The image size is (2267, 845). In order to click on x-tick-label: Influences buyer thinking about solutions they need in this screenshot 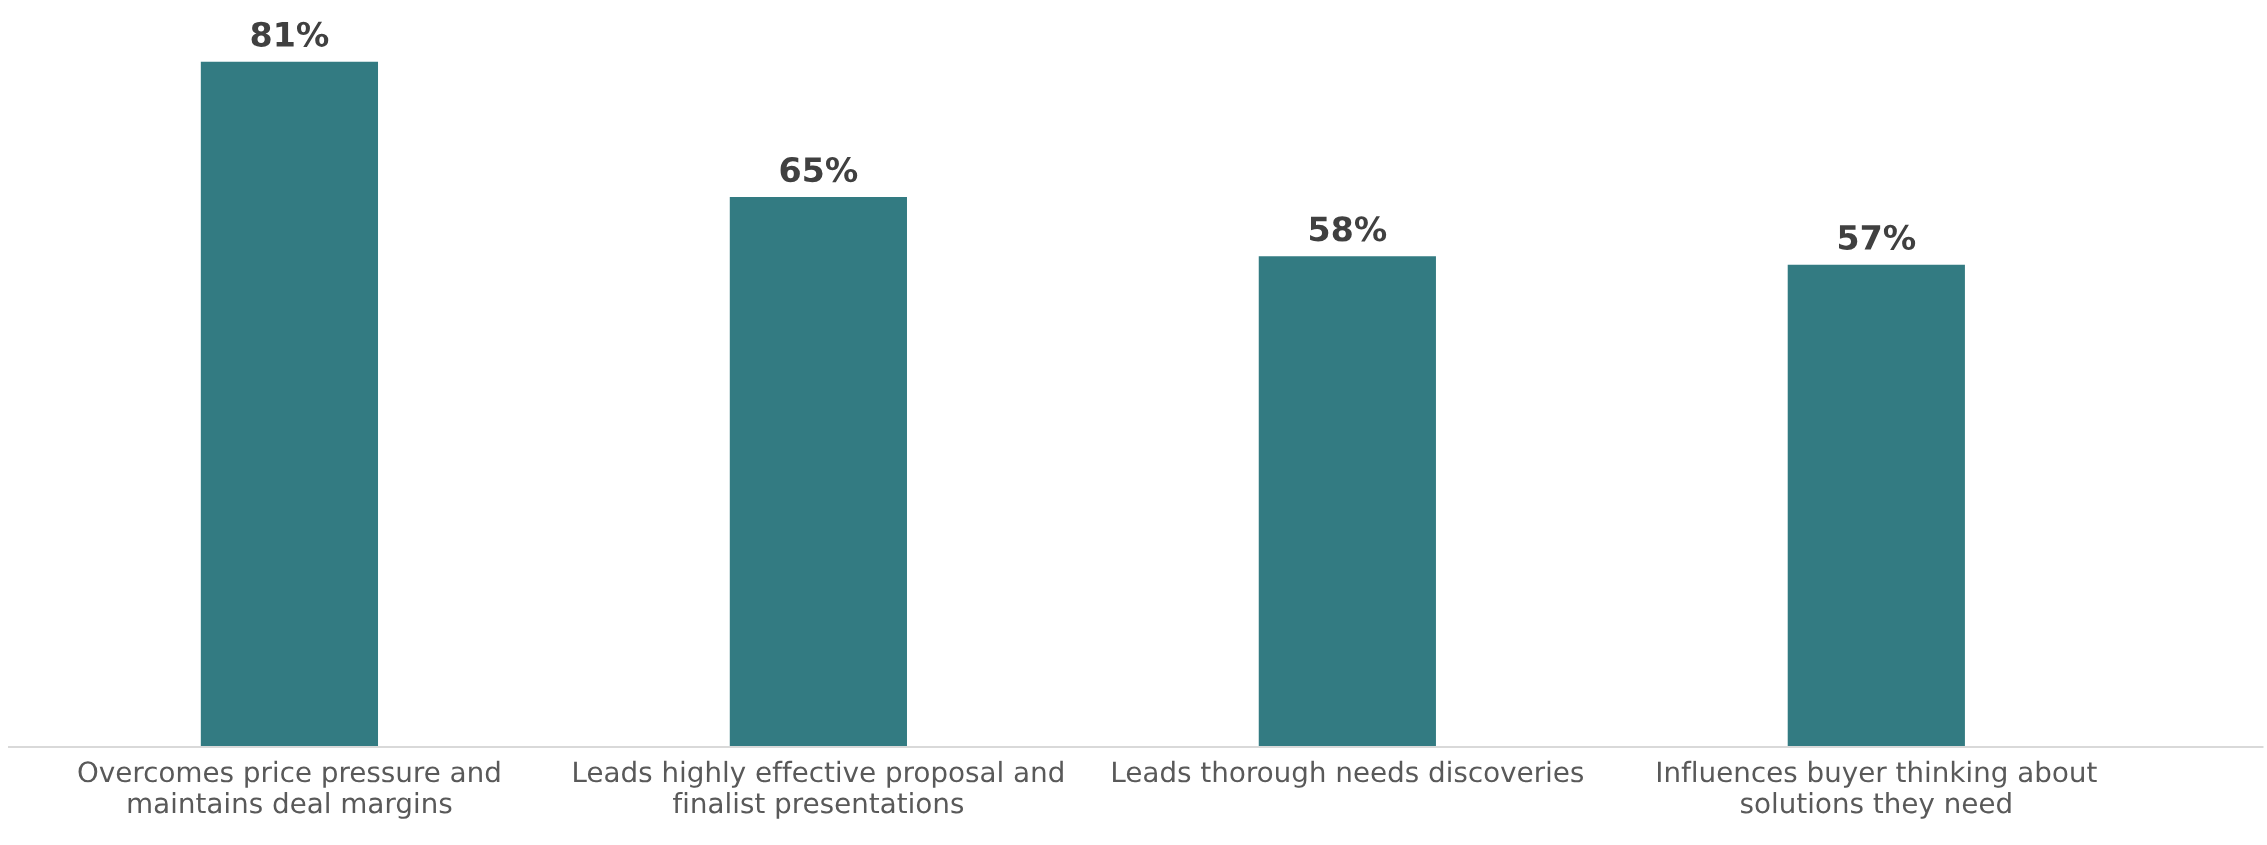, I will do `click(1877, 789)`.